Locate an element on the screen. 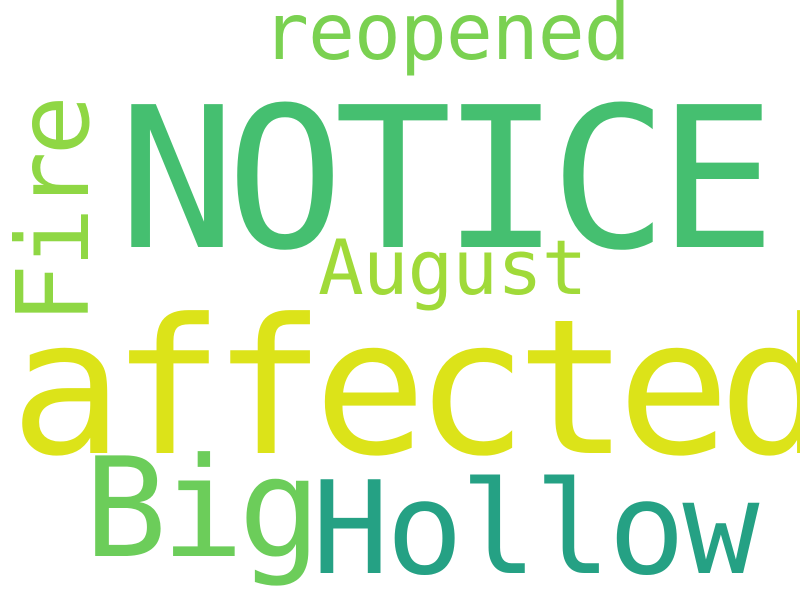  word-big: Big is located at coordinates (202, 508).